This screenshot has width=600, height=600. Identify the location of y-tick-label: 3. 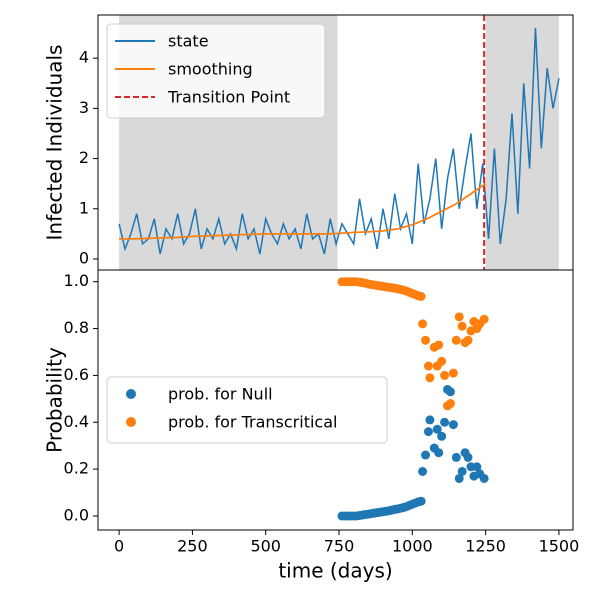
(84, 107).